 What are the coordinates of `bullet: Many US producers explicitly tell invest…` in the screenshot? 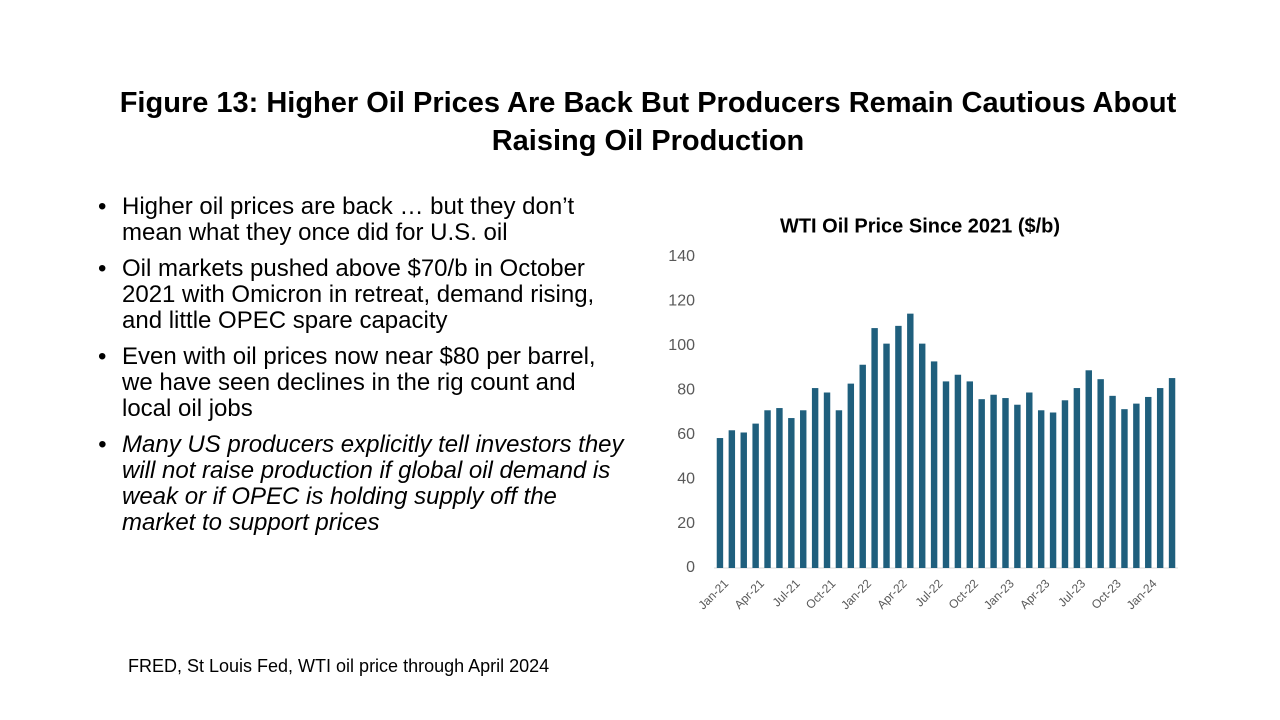 It's located at (361, 484).